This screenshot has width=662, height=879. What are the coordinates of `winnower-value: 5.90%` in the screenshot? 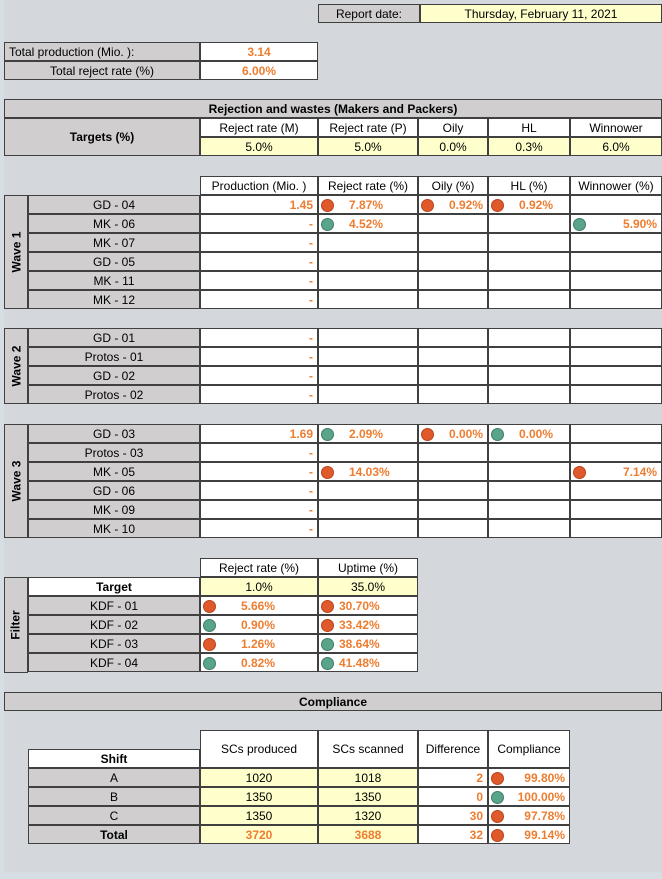 It's located at (616, 223).